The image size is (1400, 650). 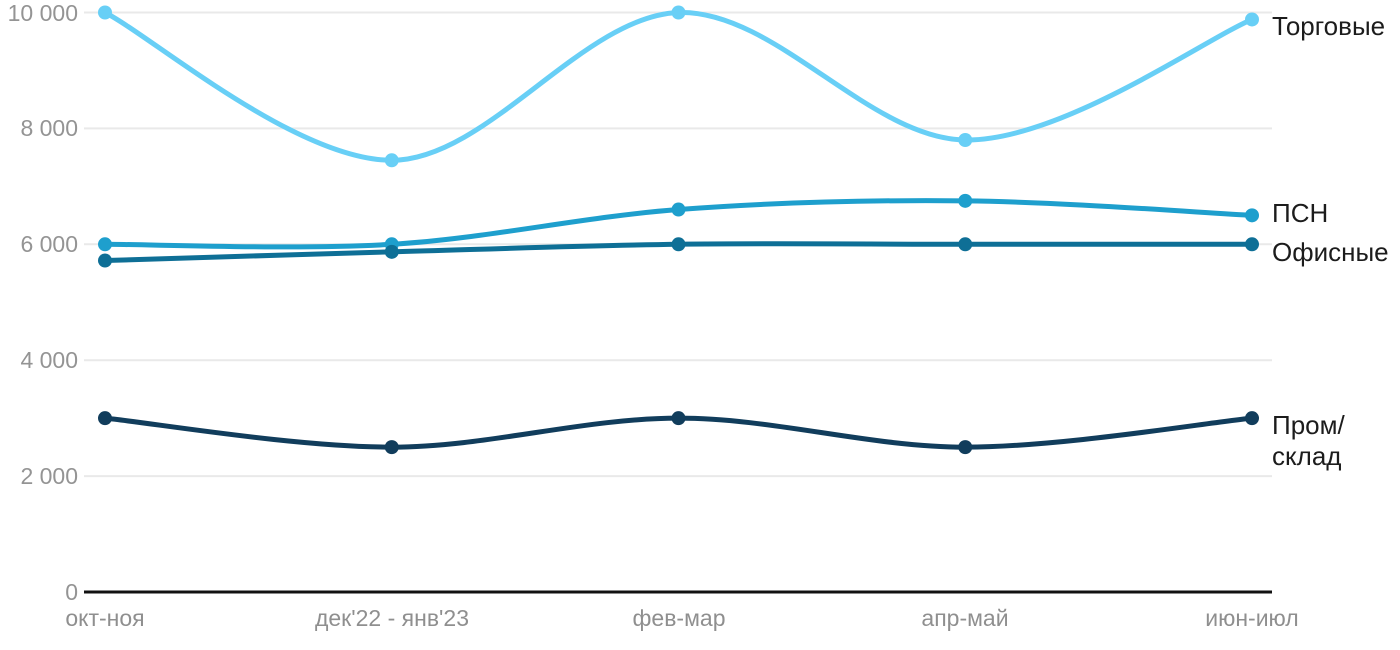 What do you see at coordinates (965, 618) in the screenshot?
I see `x-axis-category-label: апр-май` at bounding box center [965, 618].